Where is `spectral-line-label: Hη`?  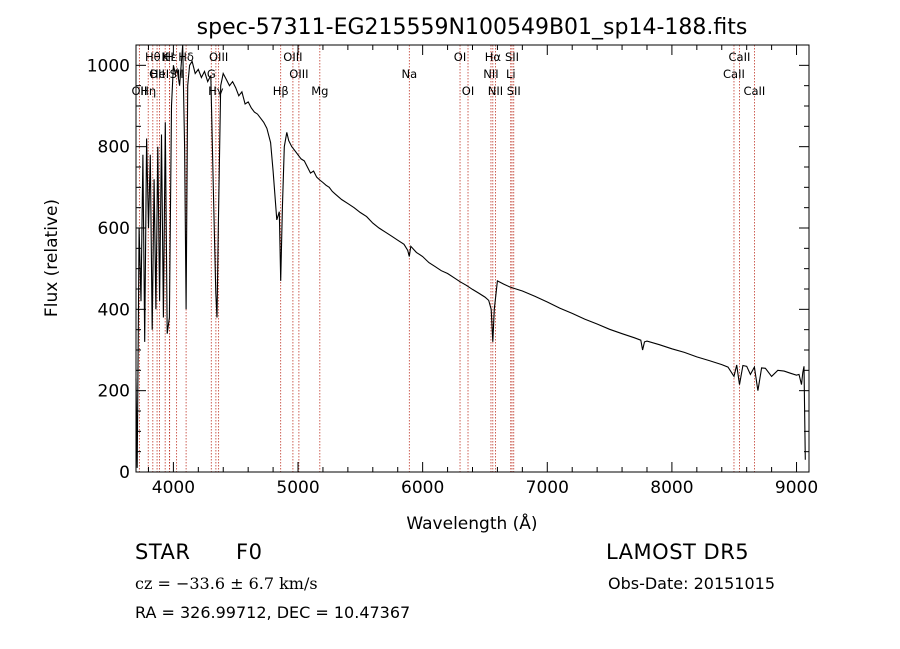 spectral-line-label: Hη is located at coordinates (148, 91).